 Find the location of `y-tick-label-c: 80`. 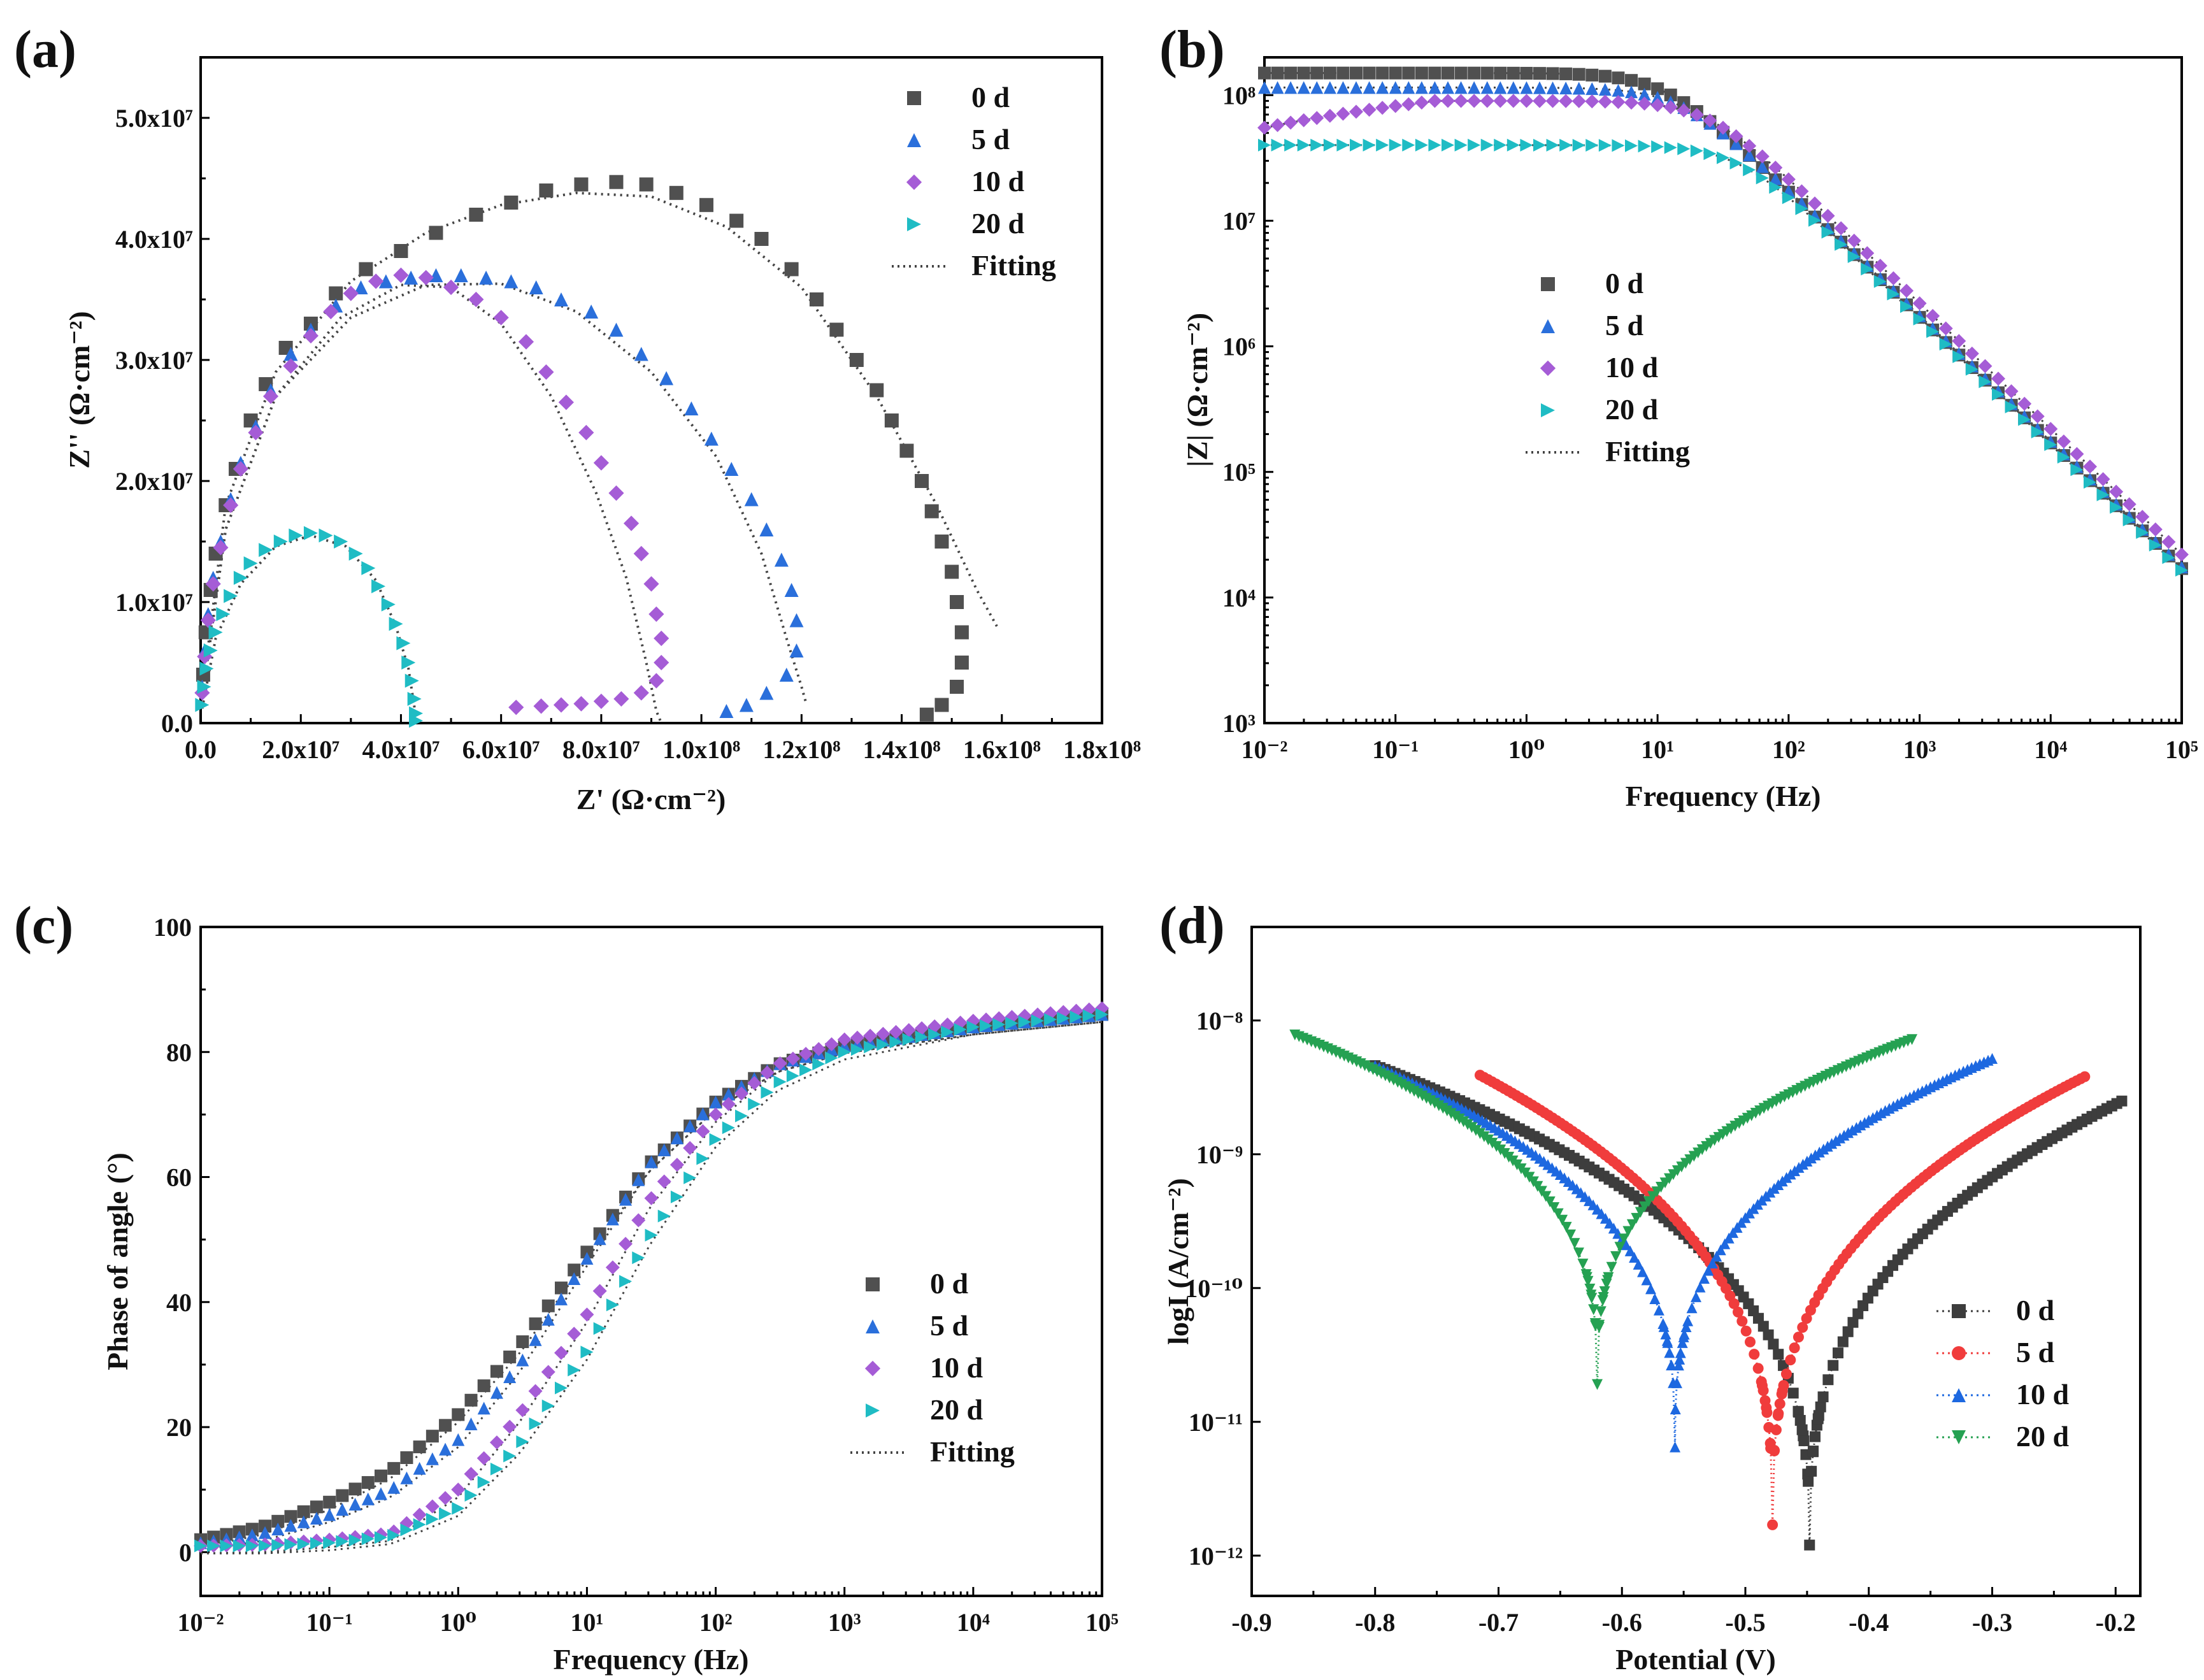

y-tick-label-c: 80 is located at coordinates (179, 1052).